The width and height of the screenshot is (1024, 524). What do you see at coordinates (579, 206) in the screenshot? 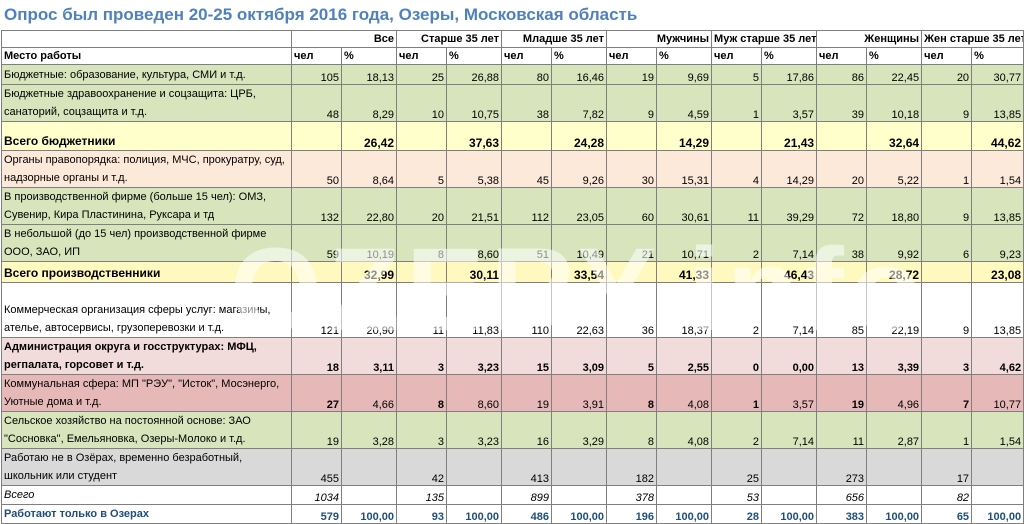
I see `cell-percent: 23,05` at bounding box center [579, 206].